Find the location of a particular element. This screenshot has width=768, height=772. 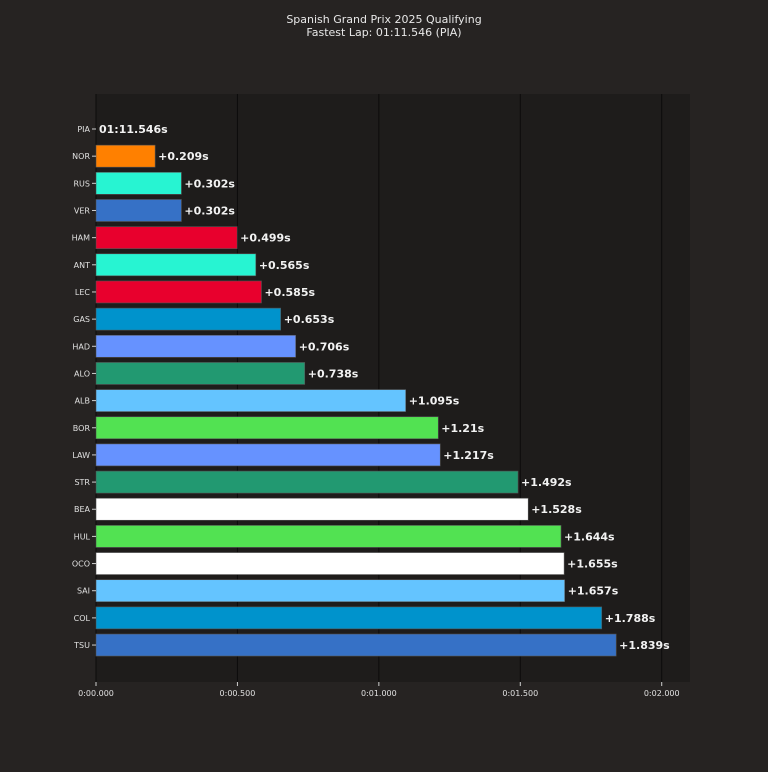

y-tick-label: STR is located at coordinates (82, 482).